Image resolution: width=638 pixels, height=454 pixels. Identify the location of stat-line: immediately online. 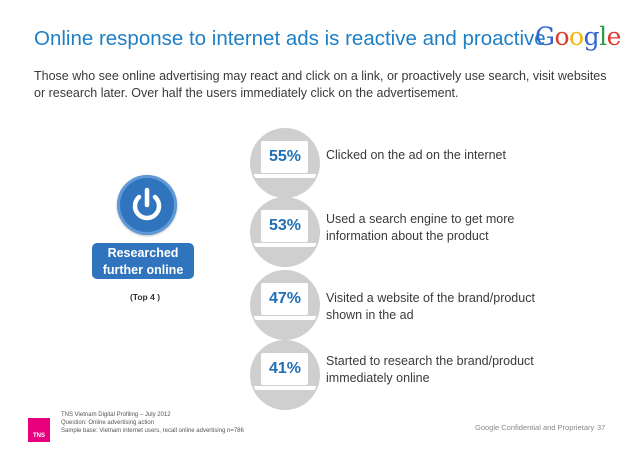
(378, 378).